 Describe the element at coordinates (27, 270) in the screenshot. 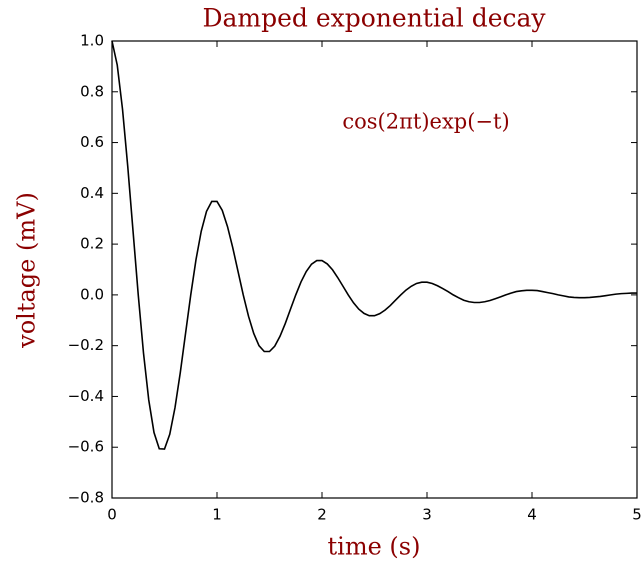

I see `y-axis-label: voltage (mV)` at that location.